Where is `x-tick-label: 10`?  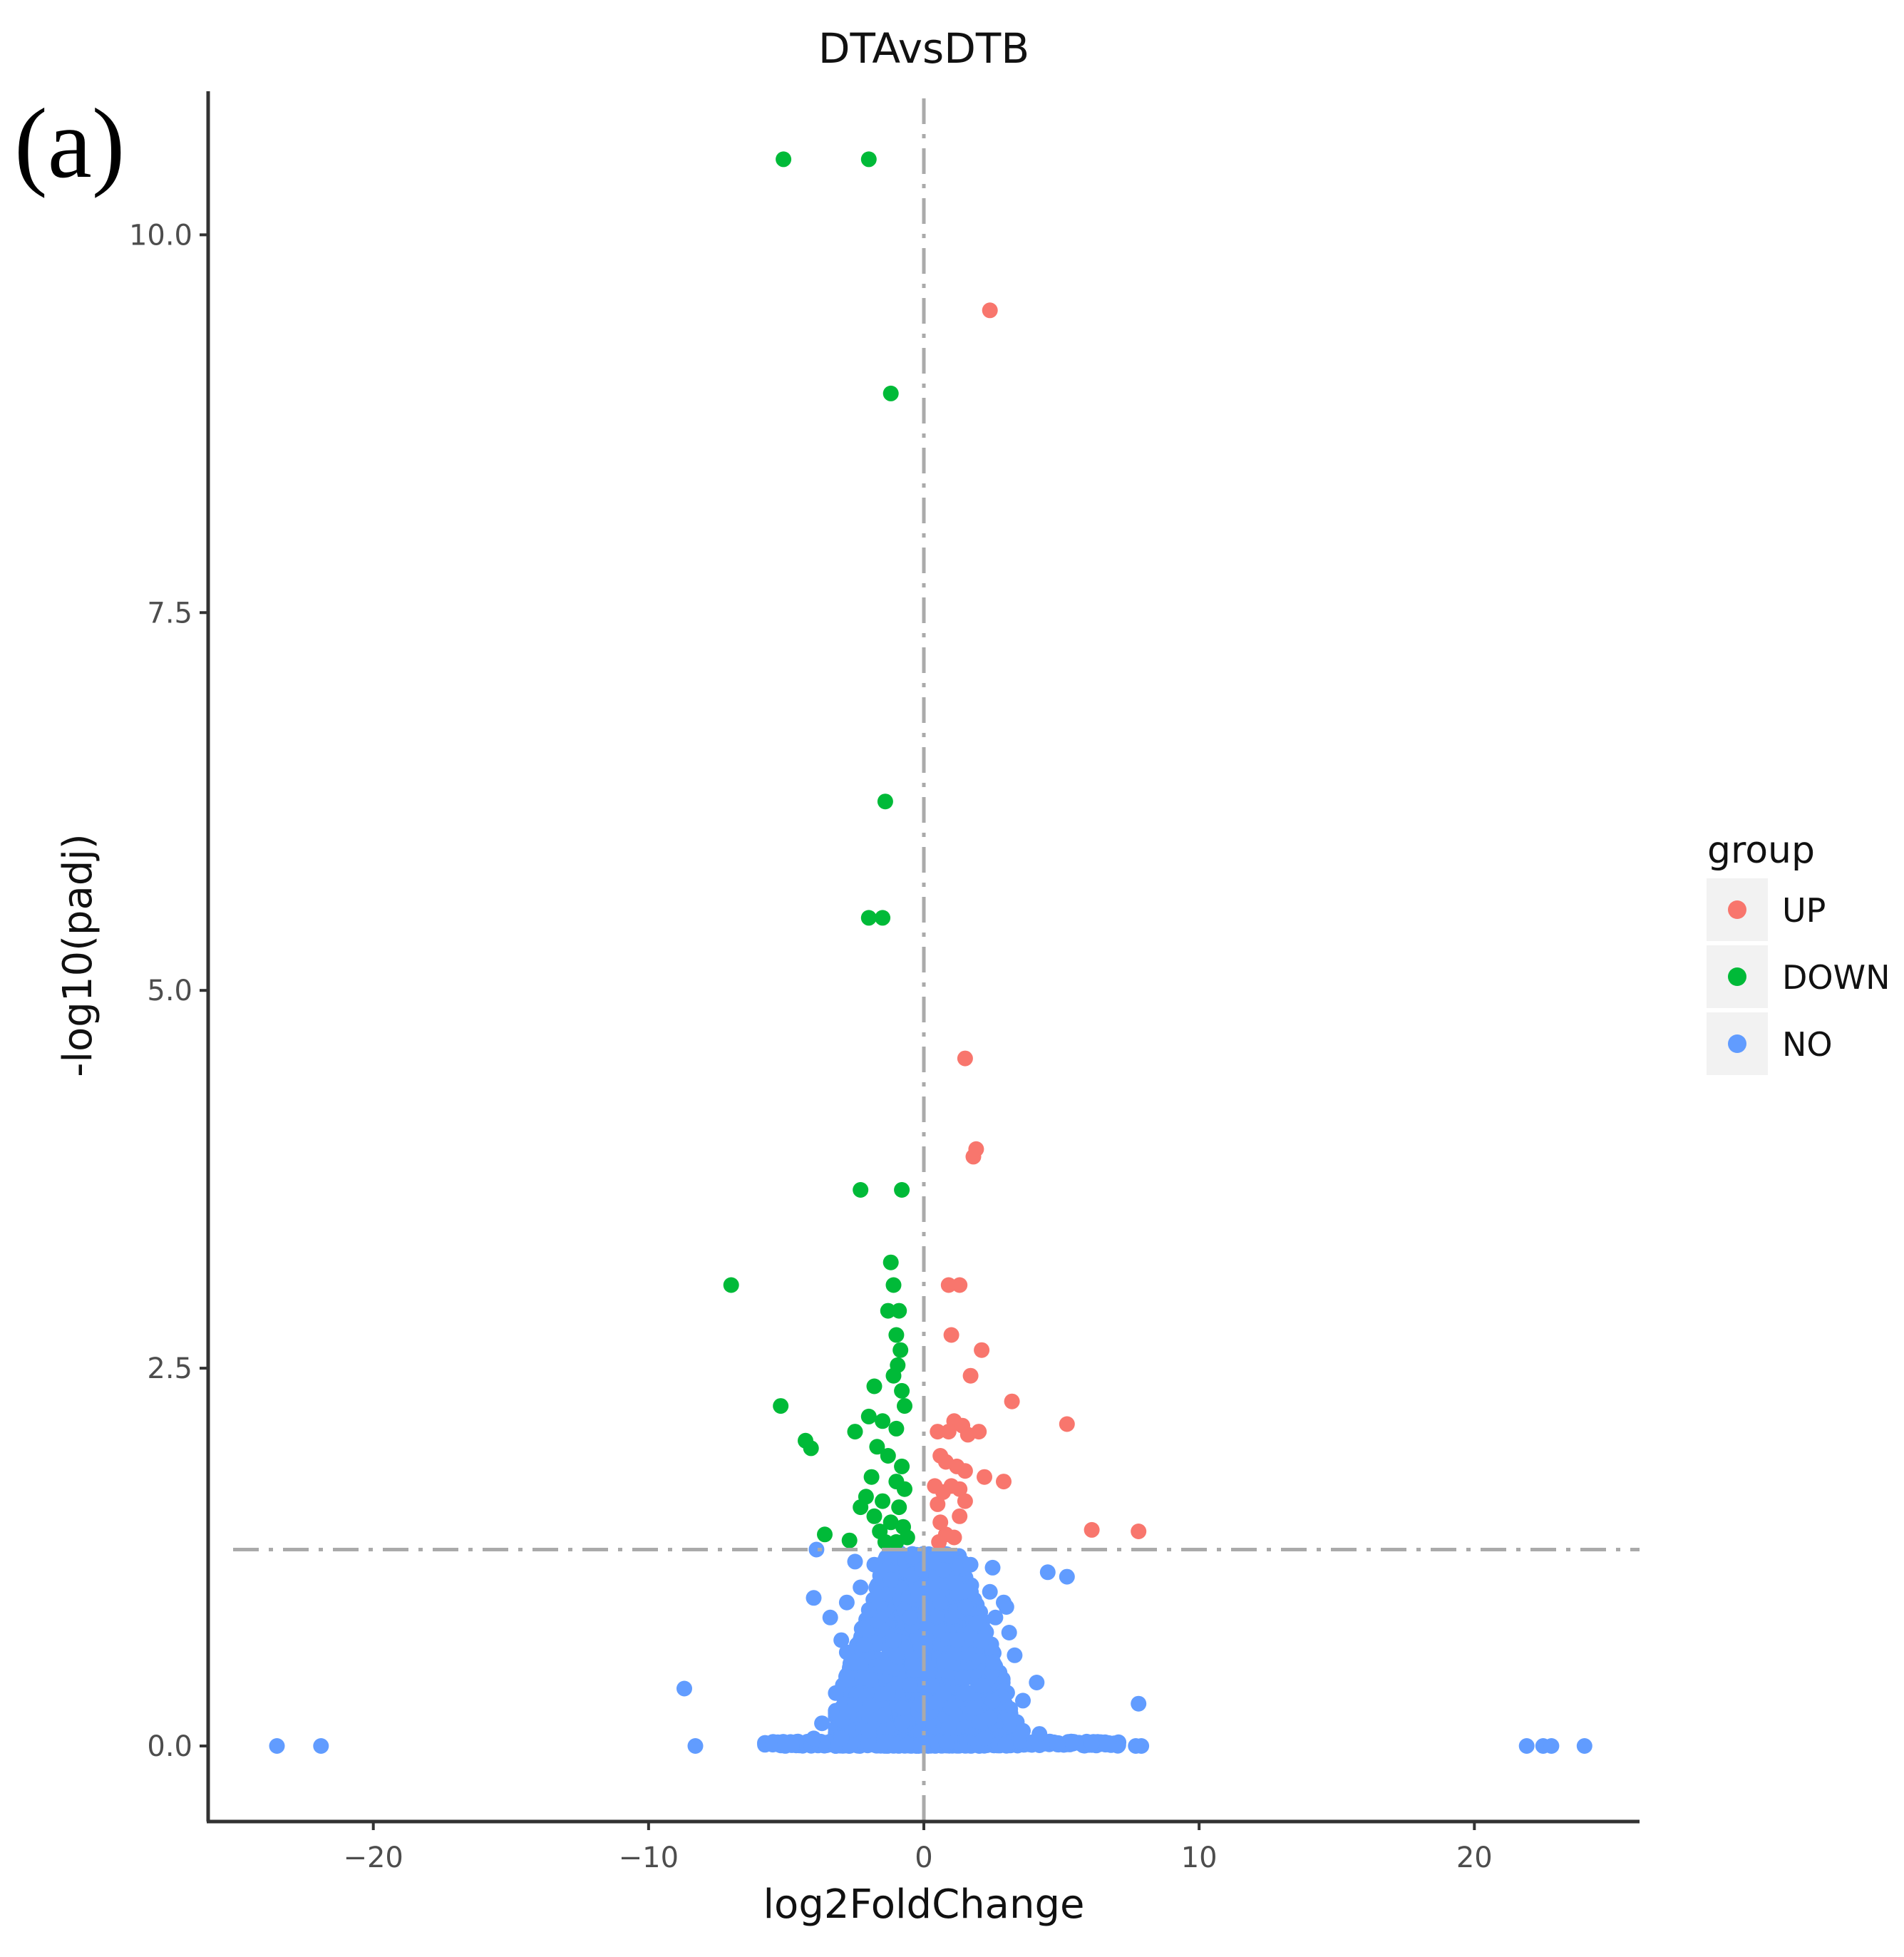 x-tick-label: 10 is located at coordinates (1199, 1858).